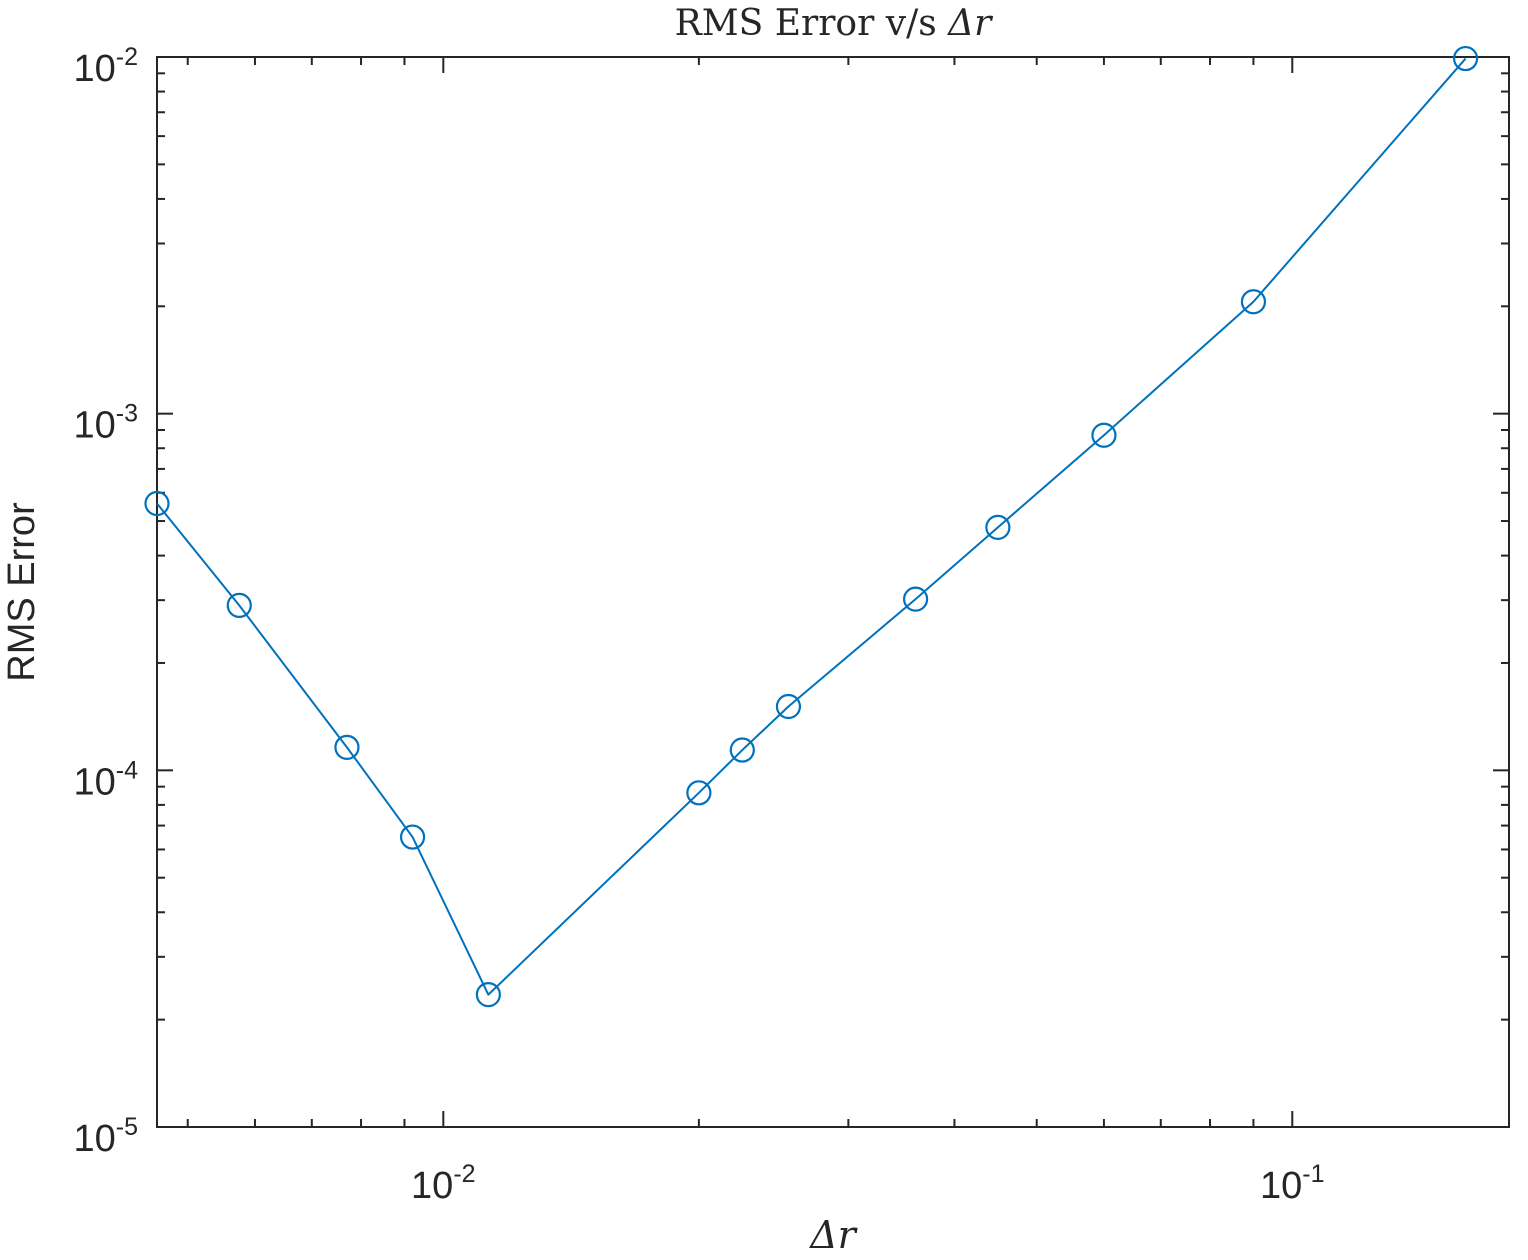 This screenshot has width=1528, height=1260. I want to click on y-tick-label: 10⁻², so click(105, 66).